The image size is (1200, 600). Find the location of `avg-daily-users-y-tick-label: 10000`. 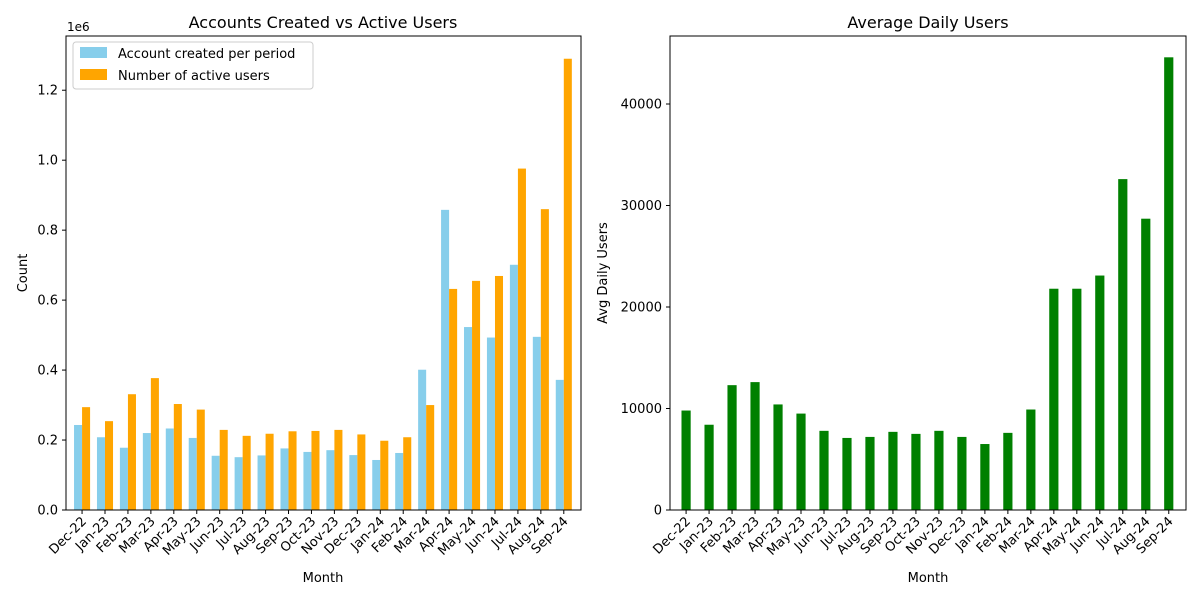

avg-daily-users-y-tick-label: 10000 is located at coordinates (641, 409).